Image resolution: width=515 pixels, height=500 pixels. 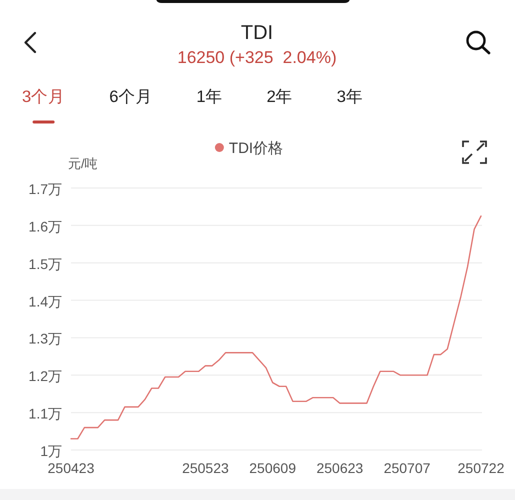 I want to click on y-tick-label: 1.1万, so click(x=45, y=414).